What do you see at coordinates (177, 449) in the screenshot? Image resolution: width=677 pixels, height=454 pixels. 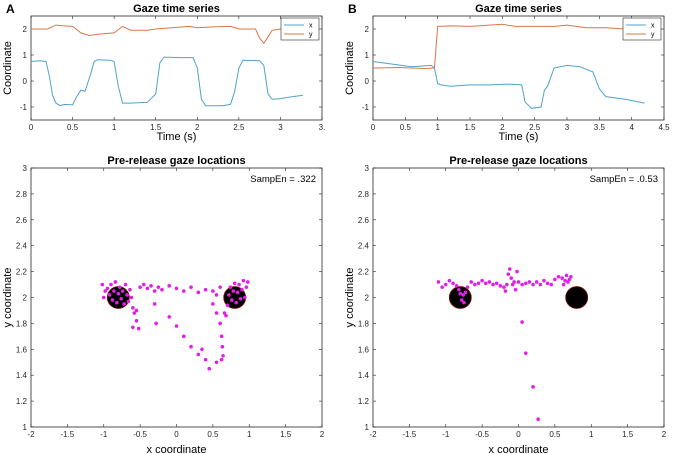 I see `x-axis-label: x coordinate` at bounding box center [177, 449].